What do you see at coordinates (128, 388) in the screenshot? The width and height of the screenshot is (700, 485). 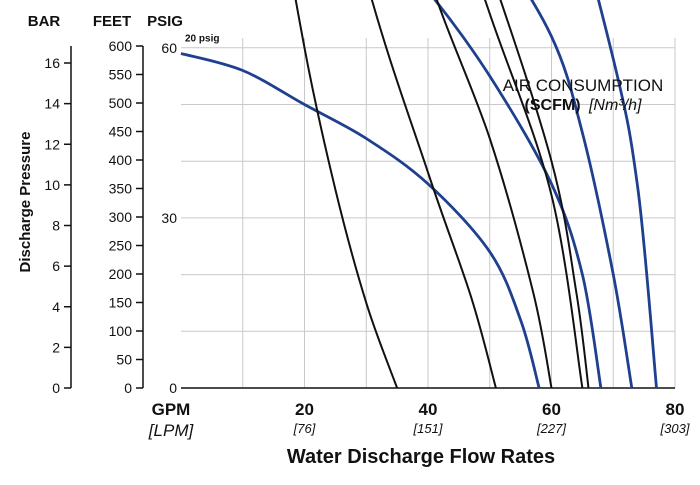 I see `feet-tick-label: 0` at bounding box center [128, 388].